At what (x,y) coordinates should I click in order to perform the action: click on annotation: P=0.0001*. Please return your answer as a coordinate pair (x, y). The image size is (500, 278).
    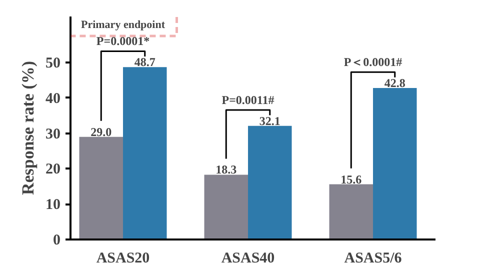
    Looking at the image, I should click on (123, 41).